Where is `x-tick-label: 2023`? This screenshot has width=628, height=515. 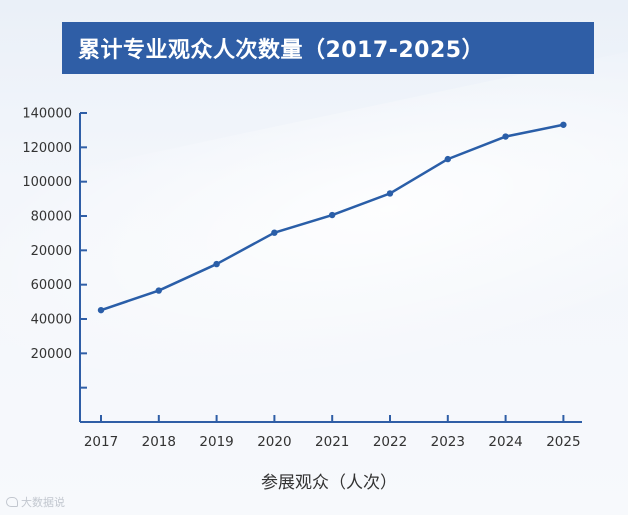
x-tick-label: 2023 is located at coordinates (448, 442).